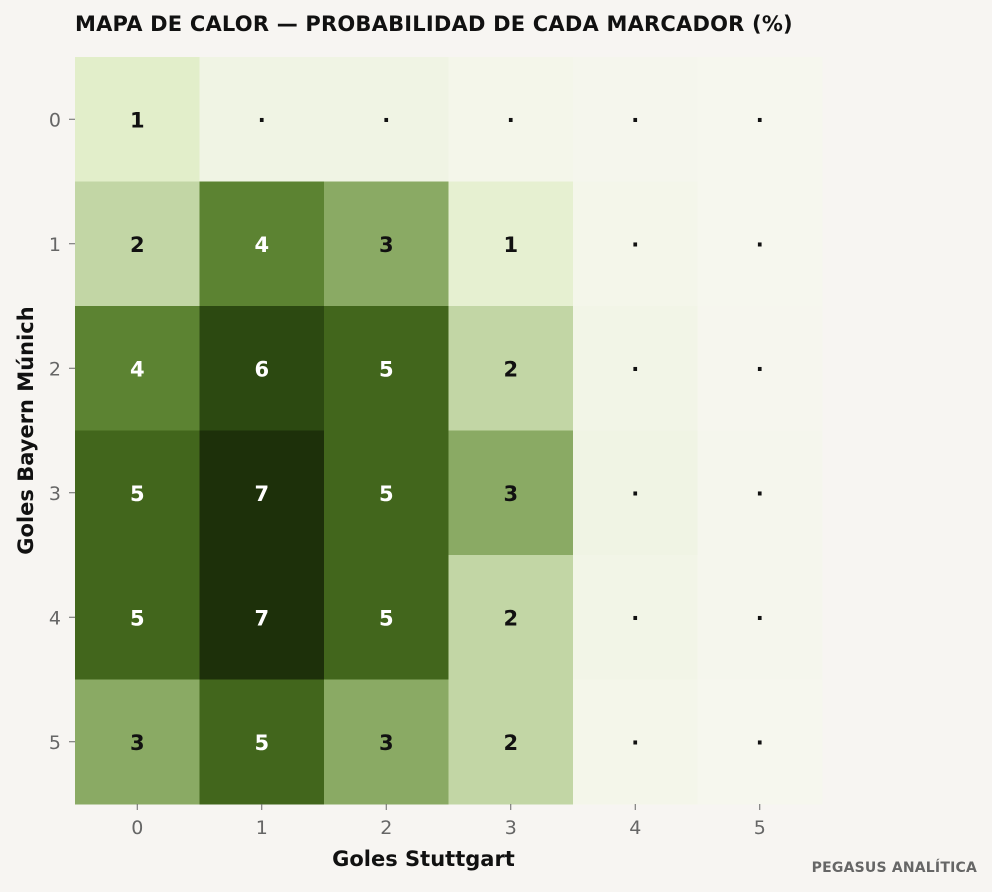  I want to click on heatmap-cell-r2-c0, so click(137, 368).